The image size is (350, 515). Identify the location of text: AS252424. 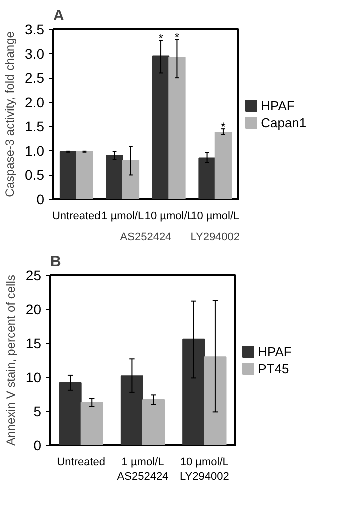
(146, 238).